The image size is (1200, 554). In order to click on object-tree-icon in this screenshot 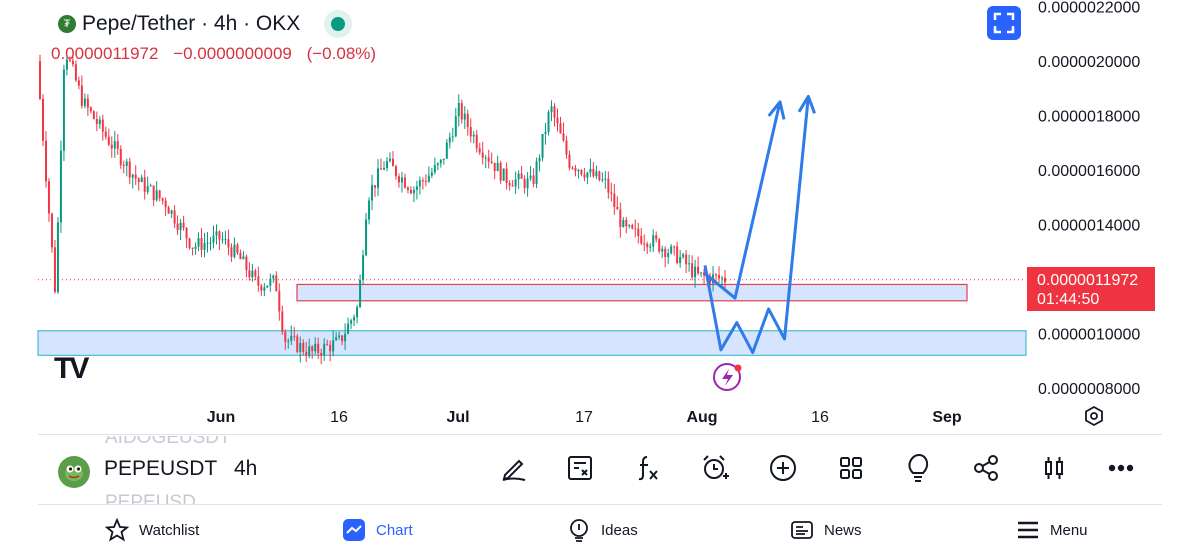, I will do `click(580, 468)`.